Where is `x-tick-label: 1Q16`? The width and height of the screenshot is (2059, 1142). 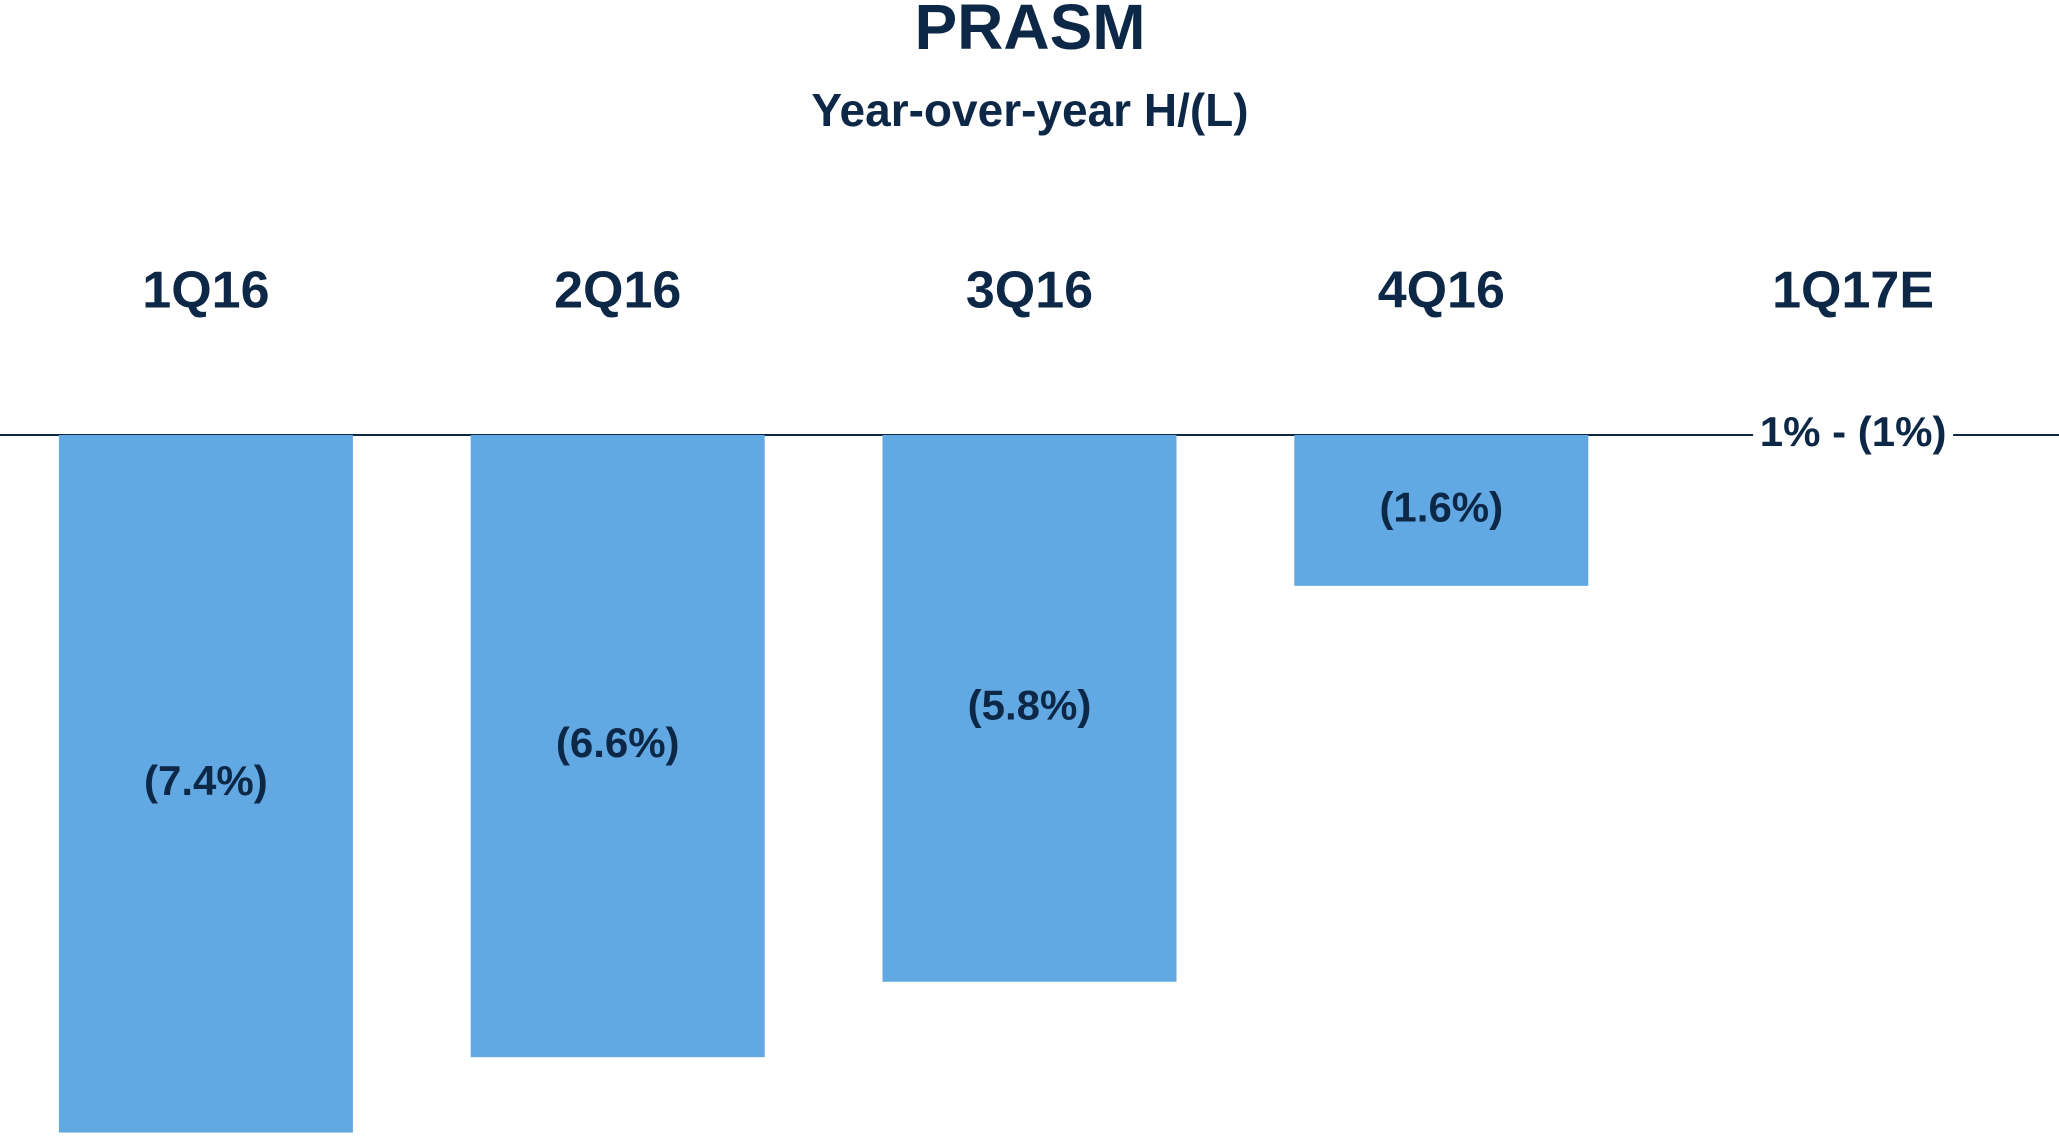 x-tick-label: 1Q16 is located at coordinates (205, 291).